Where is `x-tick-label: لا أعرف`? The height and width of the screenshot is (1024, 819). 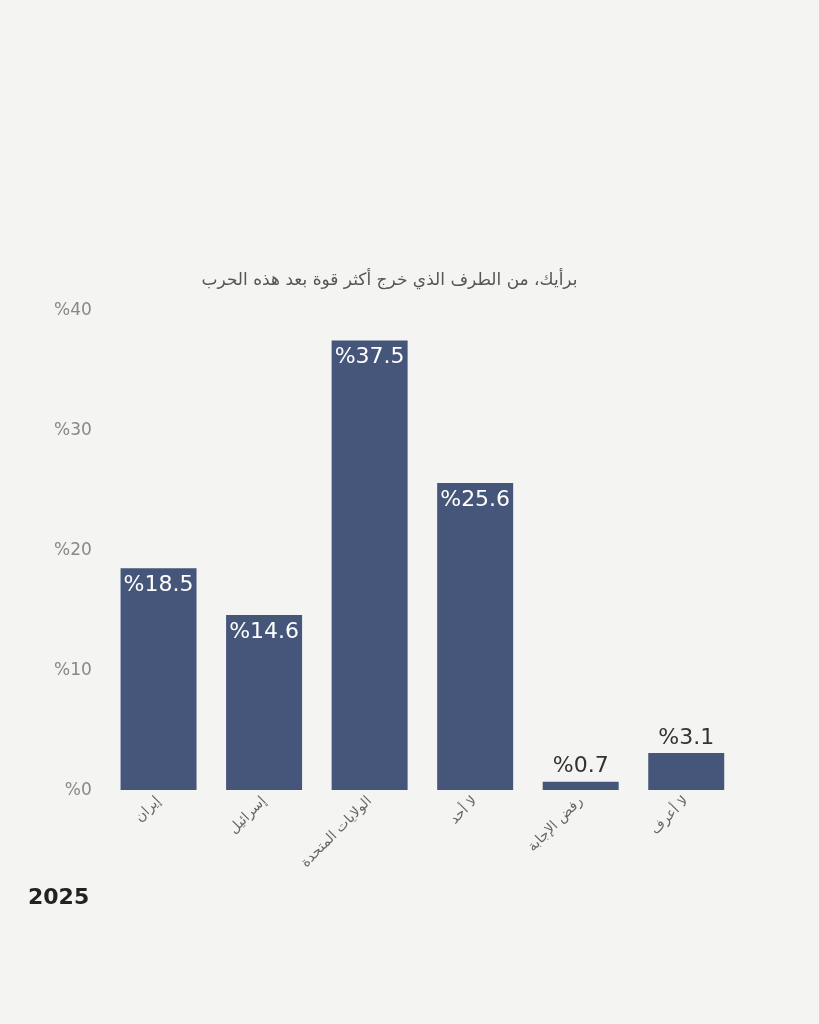 x-tick-label: لا أعرف is located at coordinates (668, 814).